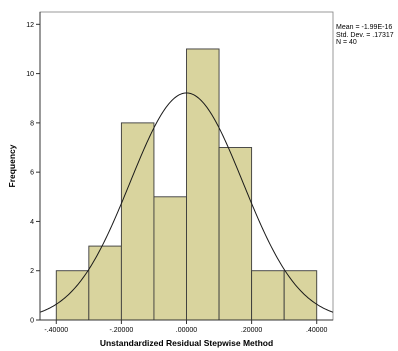  What do you see at coordinates (346, 42) in the screenshot?
I see `n-label: N = 40` at bounding box center [346, 42].